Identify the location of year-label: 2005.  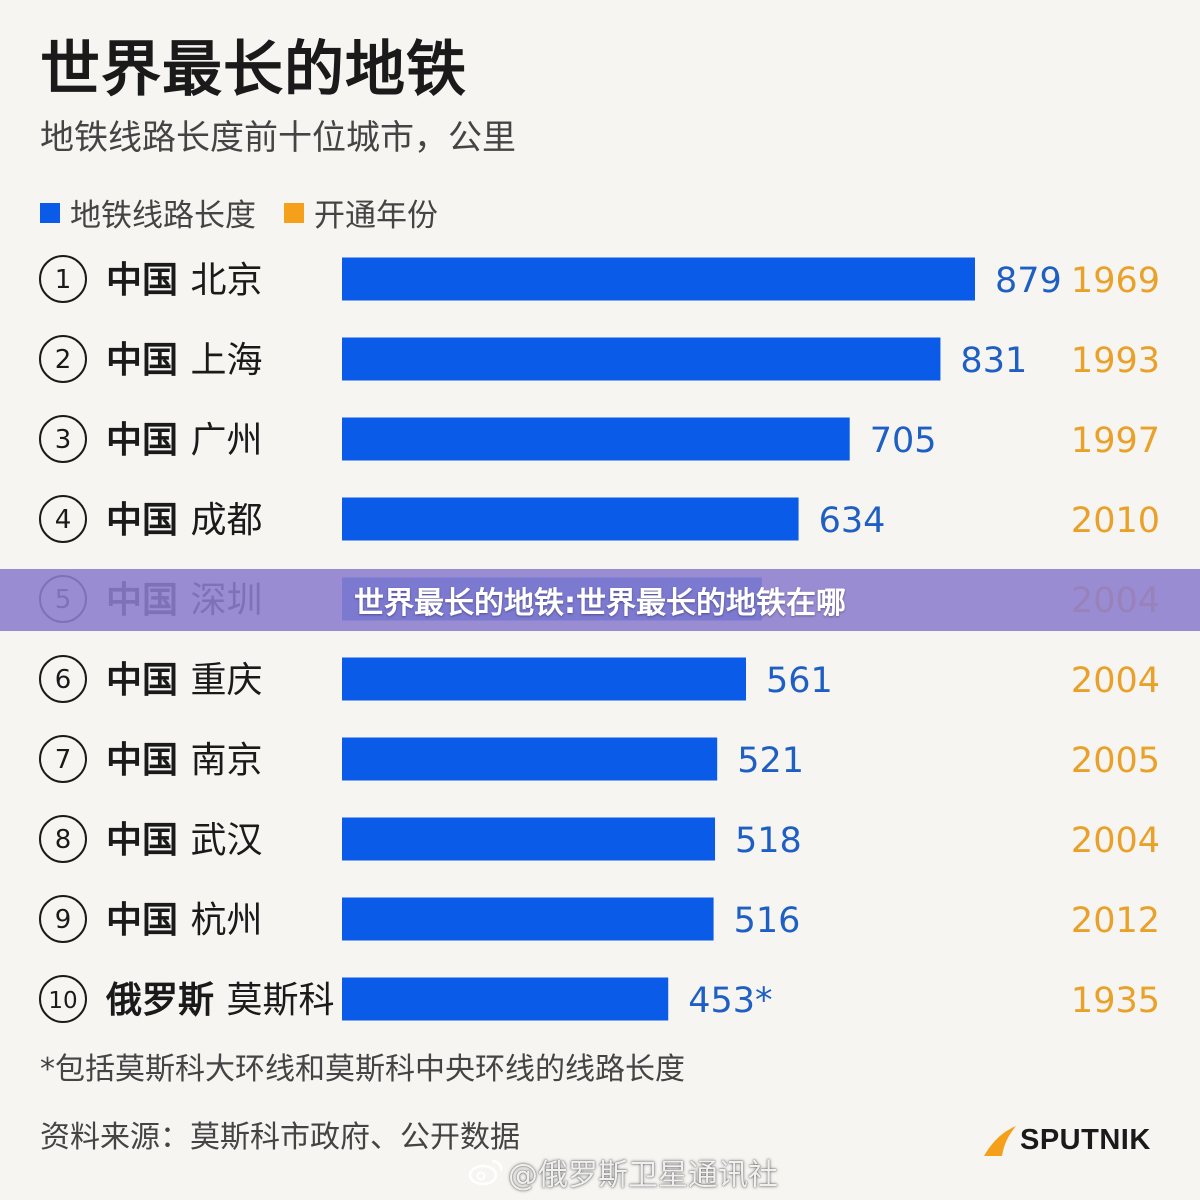
(1115, 761).